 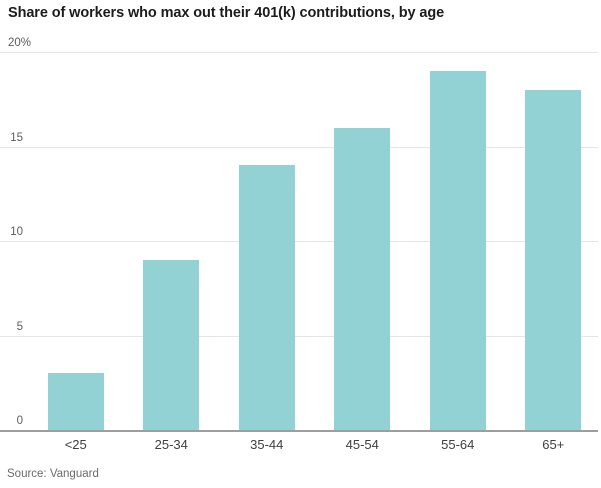 What do you see at coordinates (553, 259) in the screenshot?
I see `bar-65+` at bounding box center [553, 259].